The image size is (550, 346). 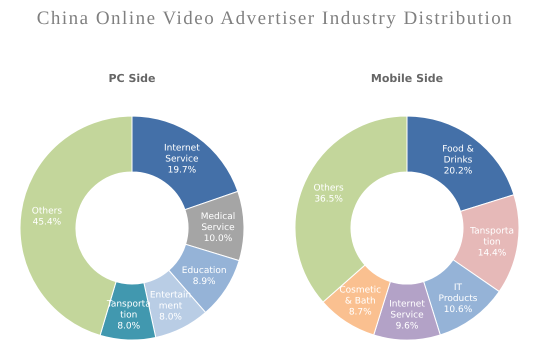 What do you see at coordinates (360, 313) in the screenshot?
I see `data-label: 8.7%` at bounding box center [360, 313].